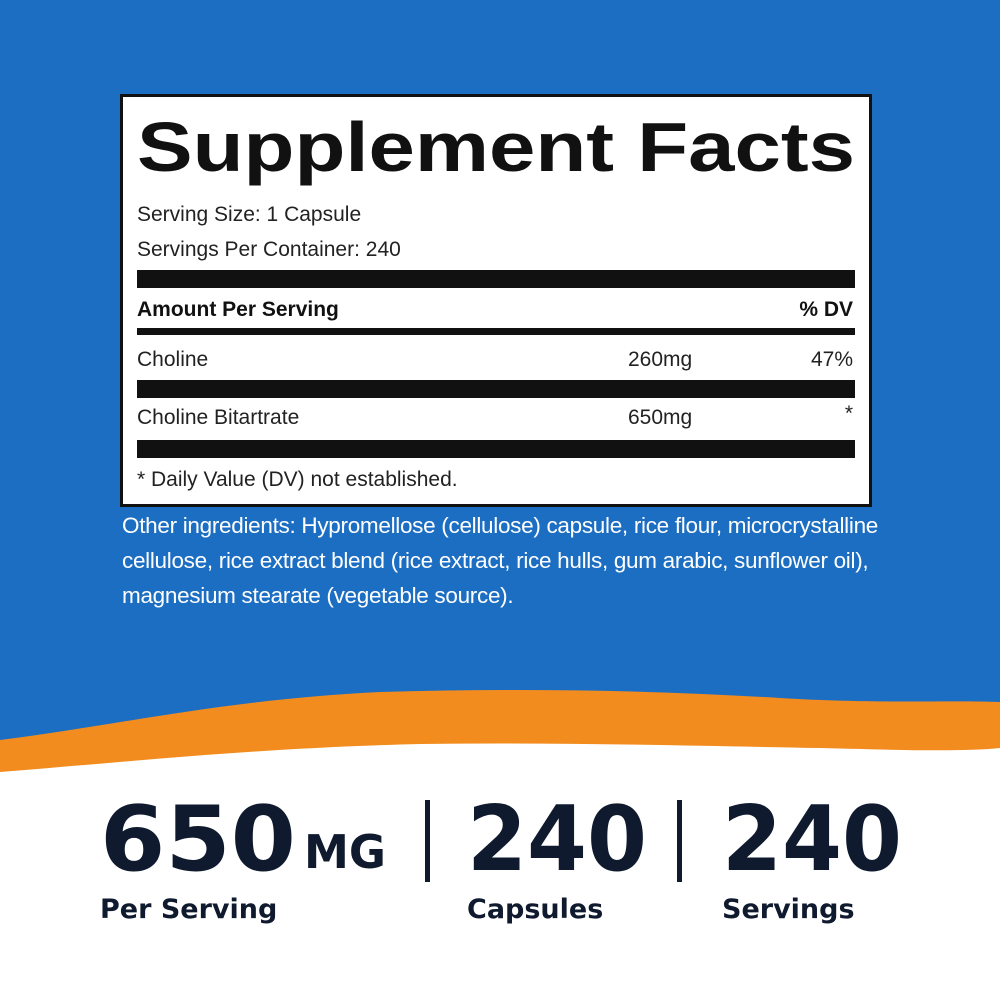 Image resolution: width=1000 pixels, height=1000 pixels. What do you see at coordinates (198, 839) in the screenshot?
I see `stat-value: 650` at bounding box center [198, 839].